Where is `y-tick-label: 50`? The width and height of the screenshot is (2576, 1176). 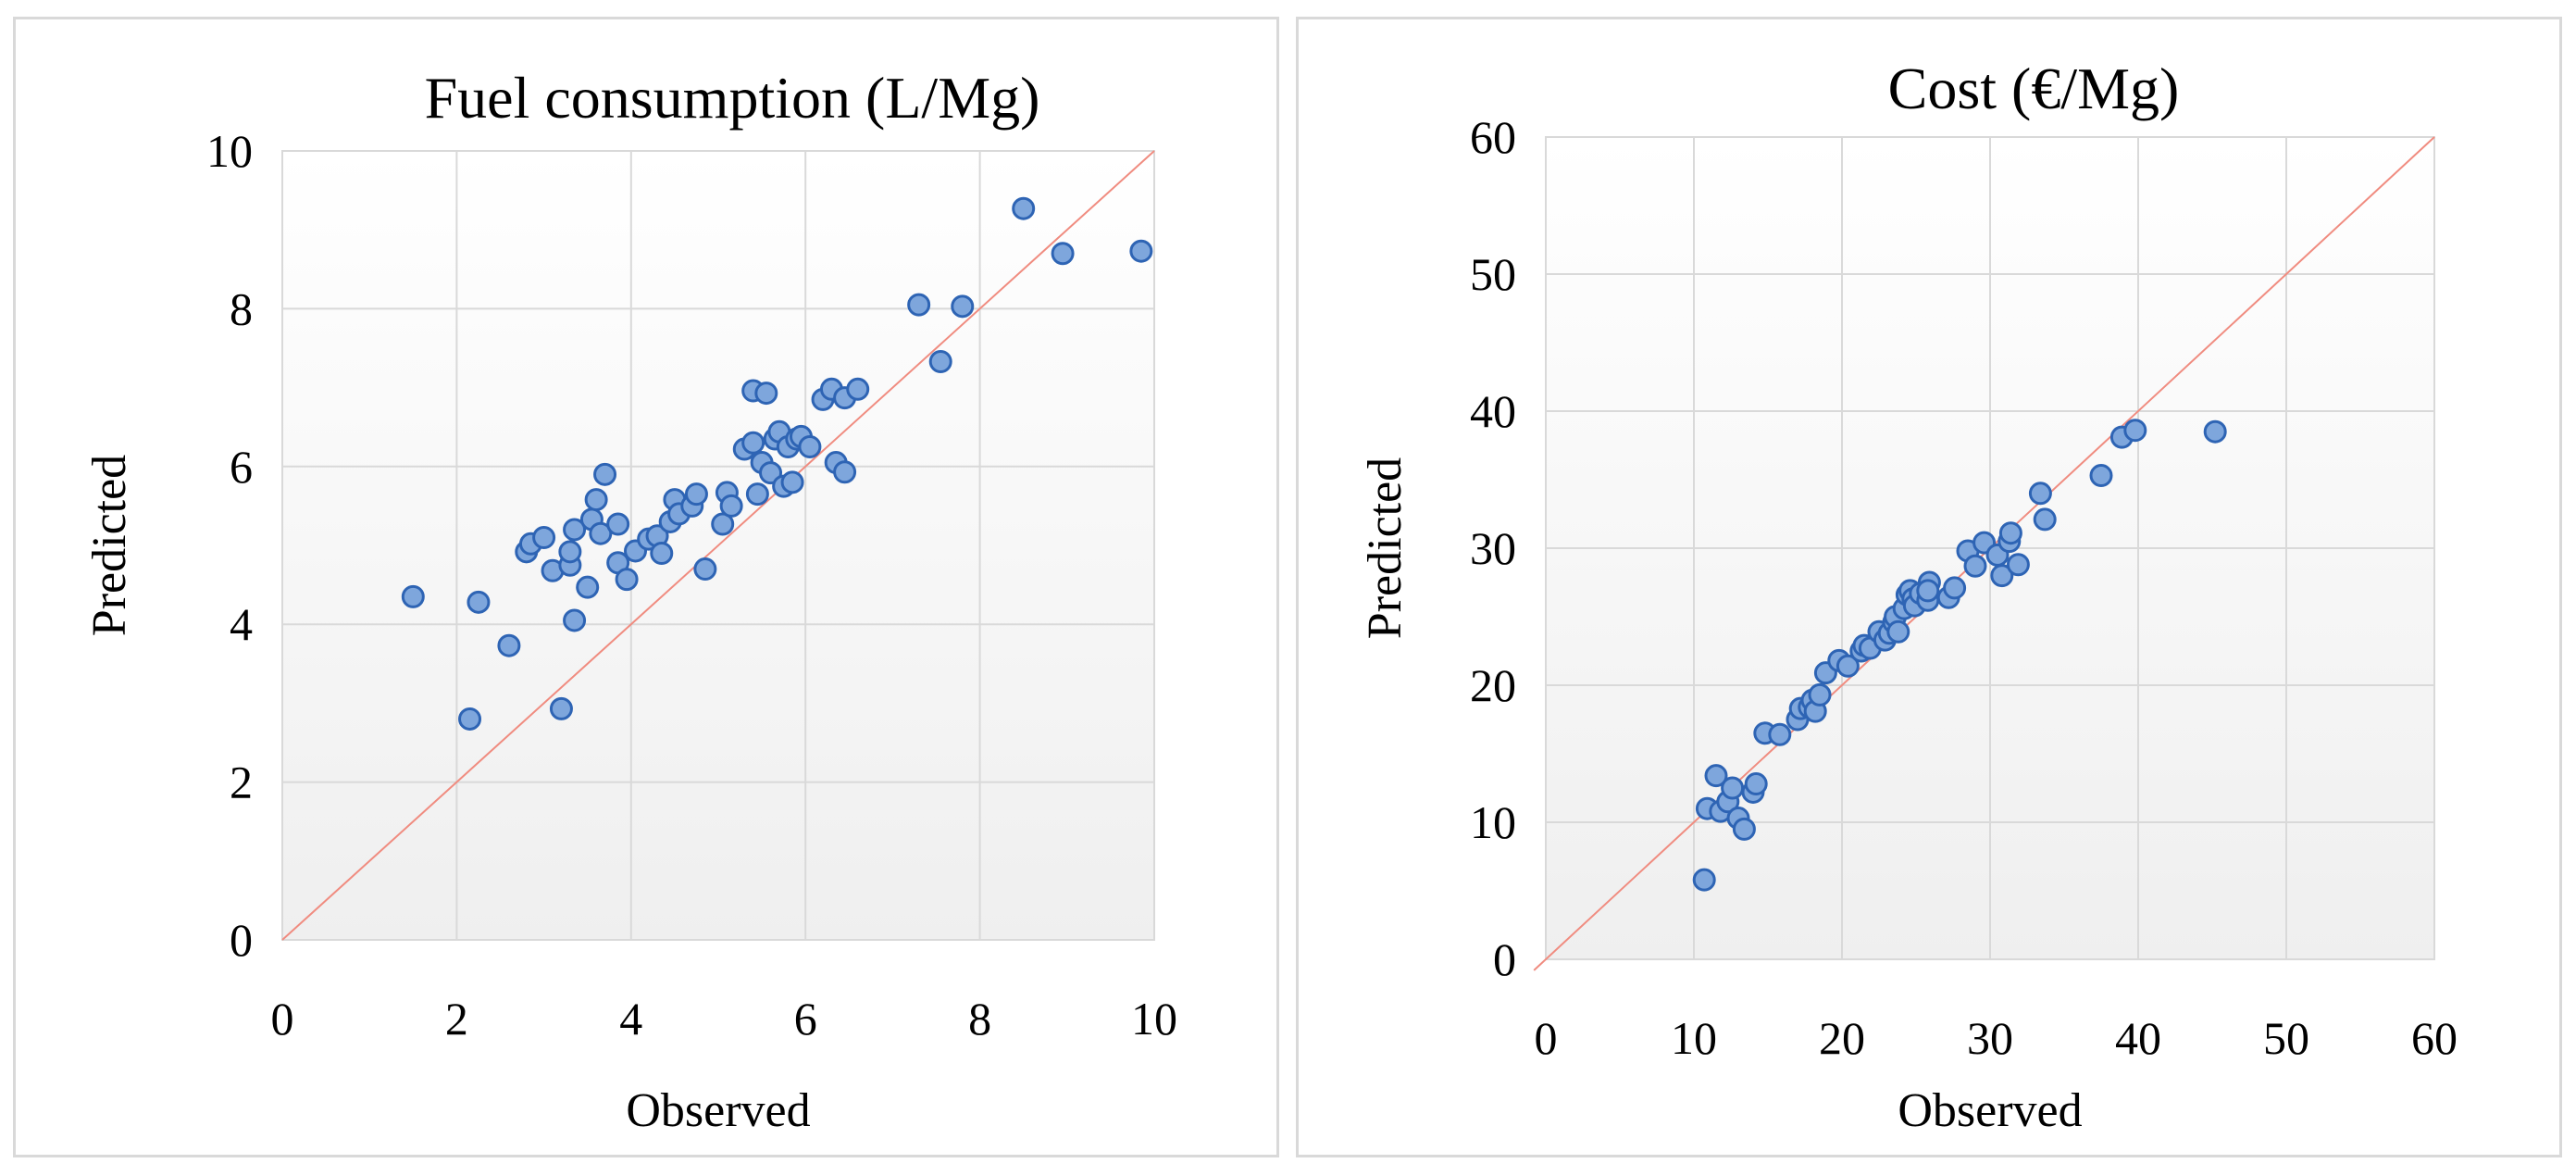 y-tick-label: 50 is located at coordinates (1493, 274).